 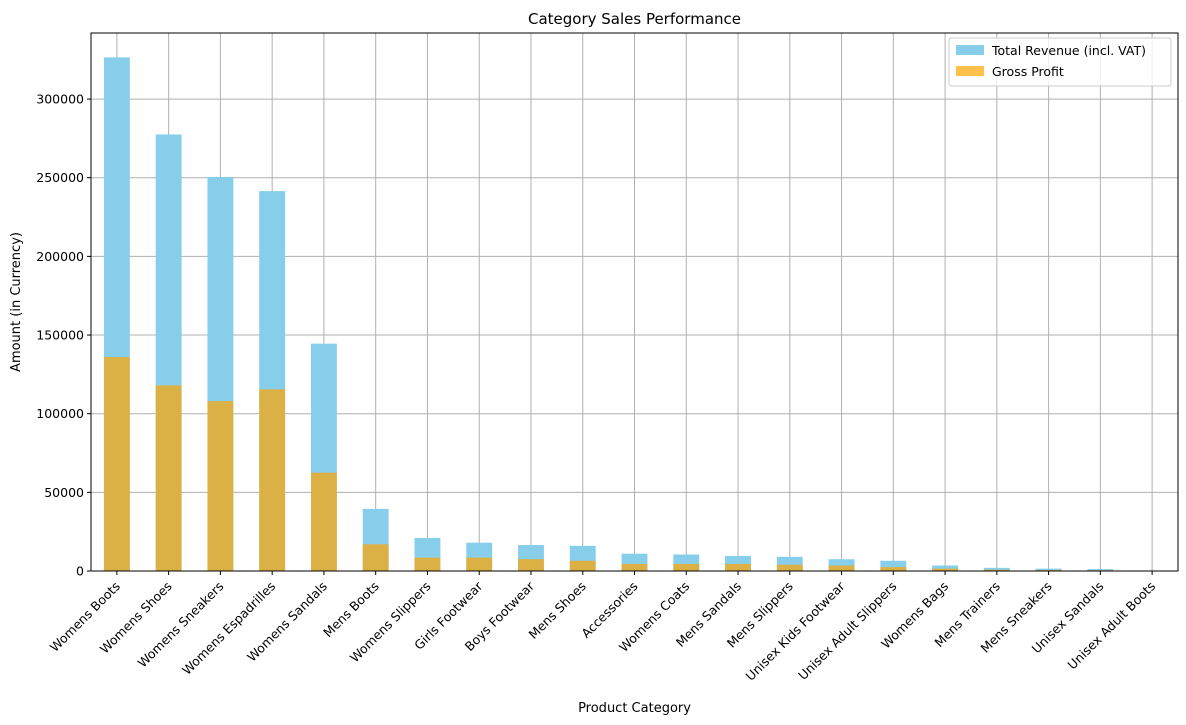 I want to click on y-tick-label: 100000, so click(x=60, y=413).